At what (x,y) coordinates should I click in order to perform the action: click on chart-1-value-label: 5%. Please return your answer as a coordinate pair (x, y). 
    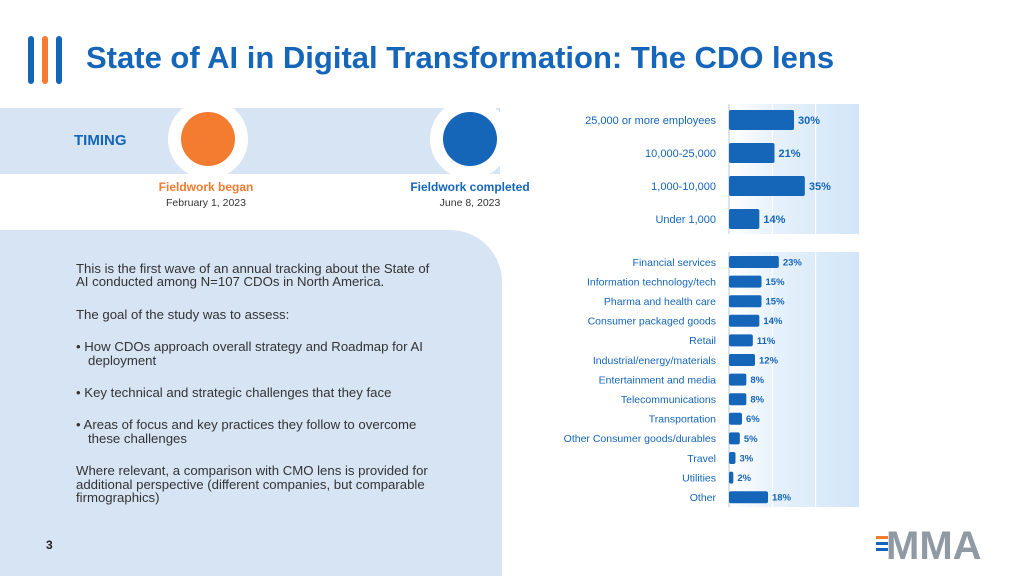
    Looking at the image, I should click on (751, 439).